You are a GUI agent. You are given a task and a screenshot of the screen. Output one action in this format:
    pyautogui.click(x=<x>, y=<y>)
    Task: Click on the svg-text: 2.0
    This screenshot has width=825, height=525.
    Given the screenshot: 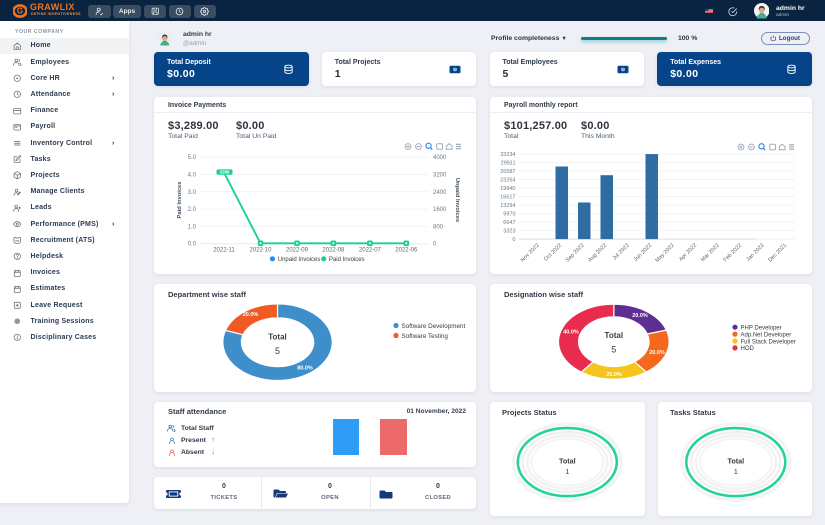 What is the action you would take?
    pyautogui.click(x=192, y=210)
    